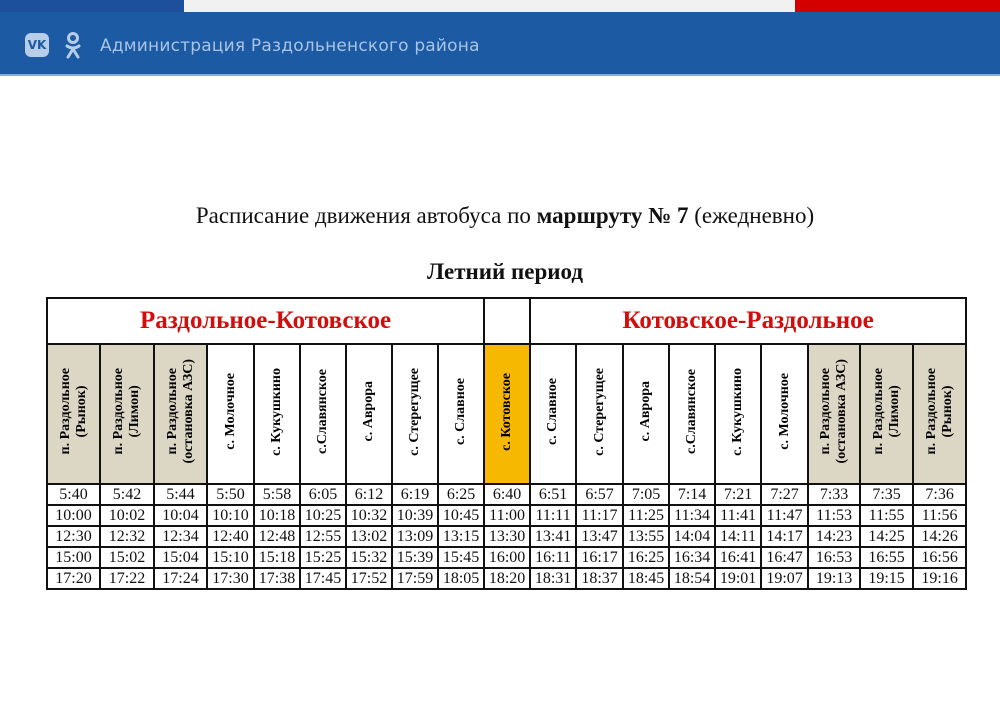  Describe the element at coordinates (73, 578) in the screenshot. I see `time-cell: 17:20` at that location.